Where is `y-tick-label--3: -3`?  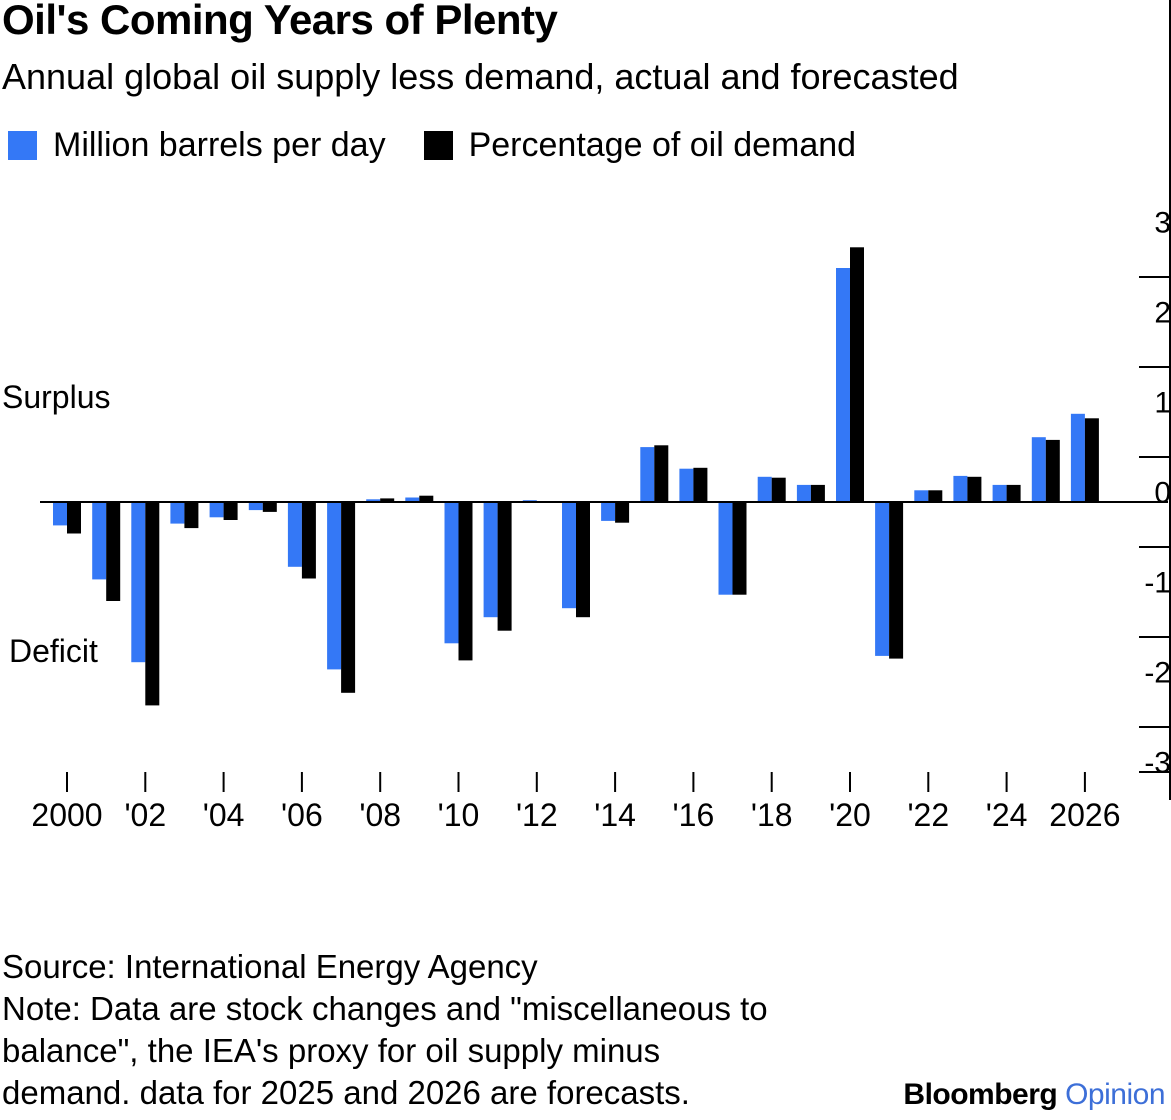 y-tick-label--3: -3 is located at coordinates (1157, 763).